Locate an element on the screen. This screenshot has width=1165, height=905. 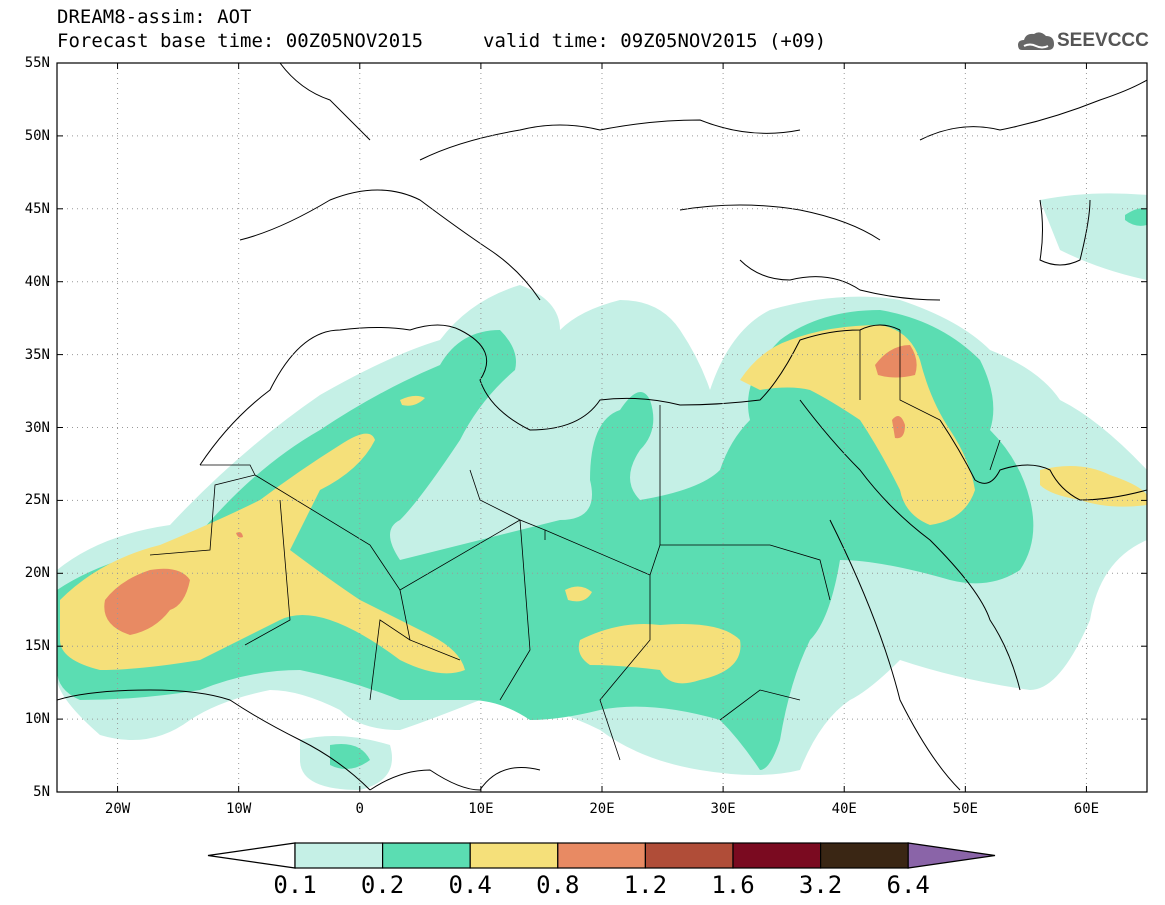
aot-band-0.4-mid is located at coordinates (412, 400).